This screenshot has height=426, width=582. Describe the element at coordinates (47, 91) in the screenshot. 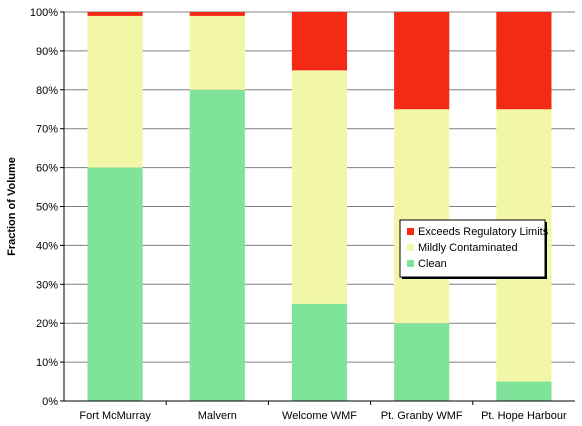

I see `y-tick-label: 80%` at that location.